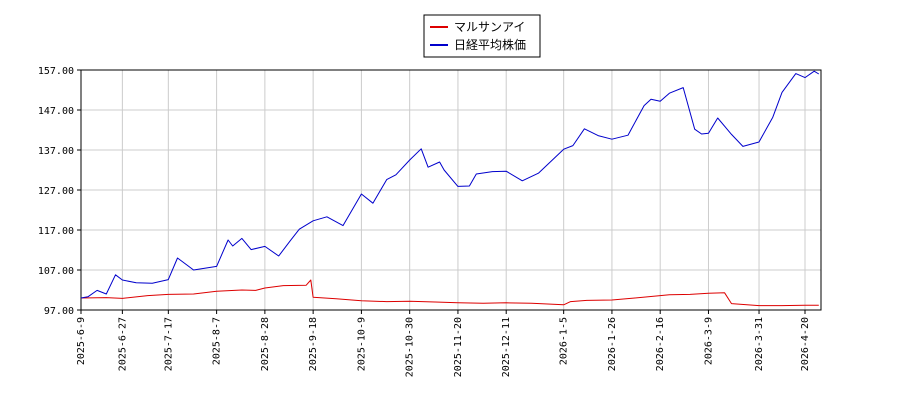  I want to click on x-tick-label: 2026-3-31, so click(759, 344).